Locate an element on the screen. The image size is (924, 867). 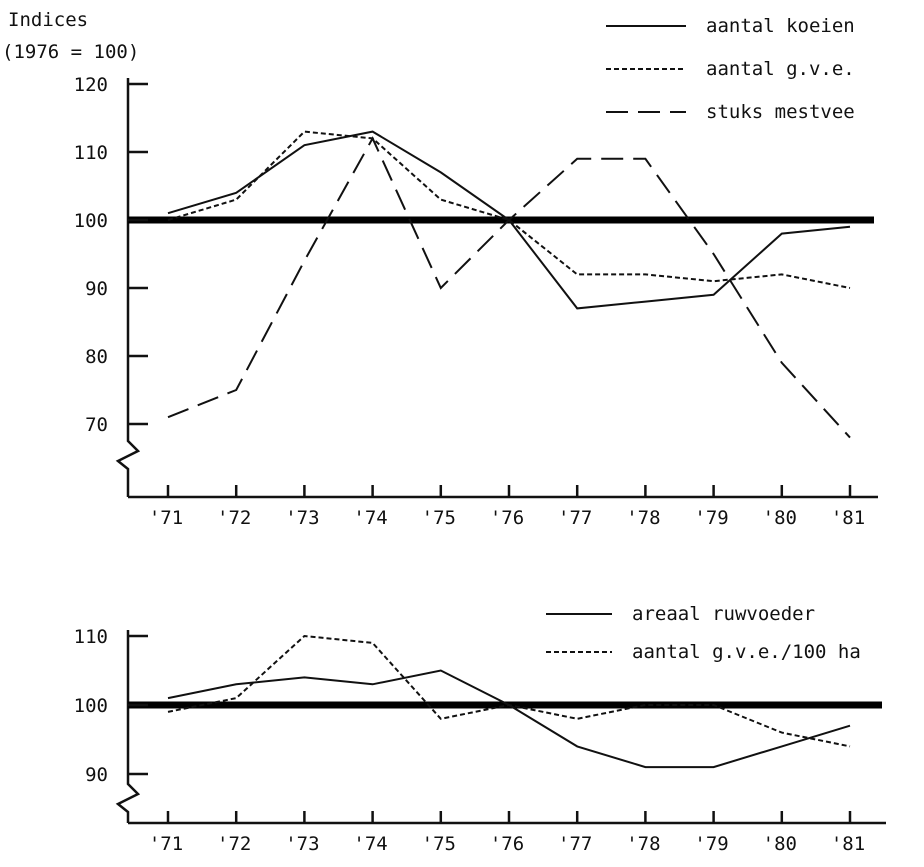
y-tick-label: 80 is located at coordinates (96, 357).